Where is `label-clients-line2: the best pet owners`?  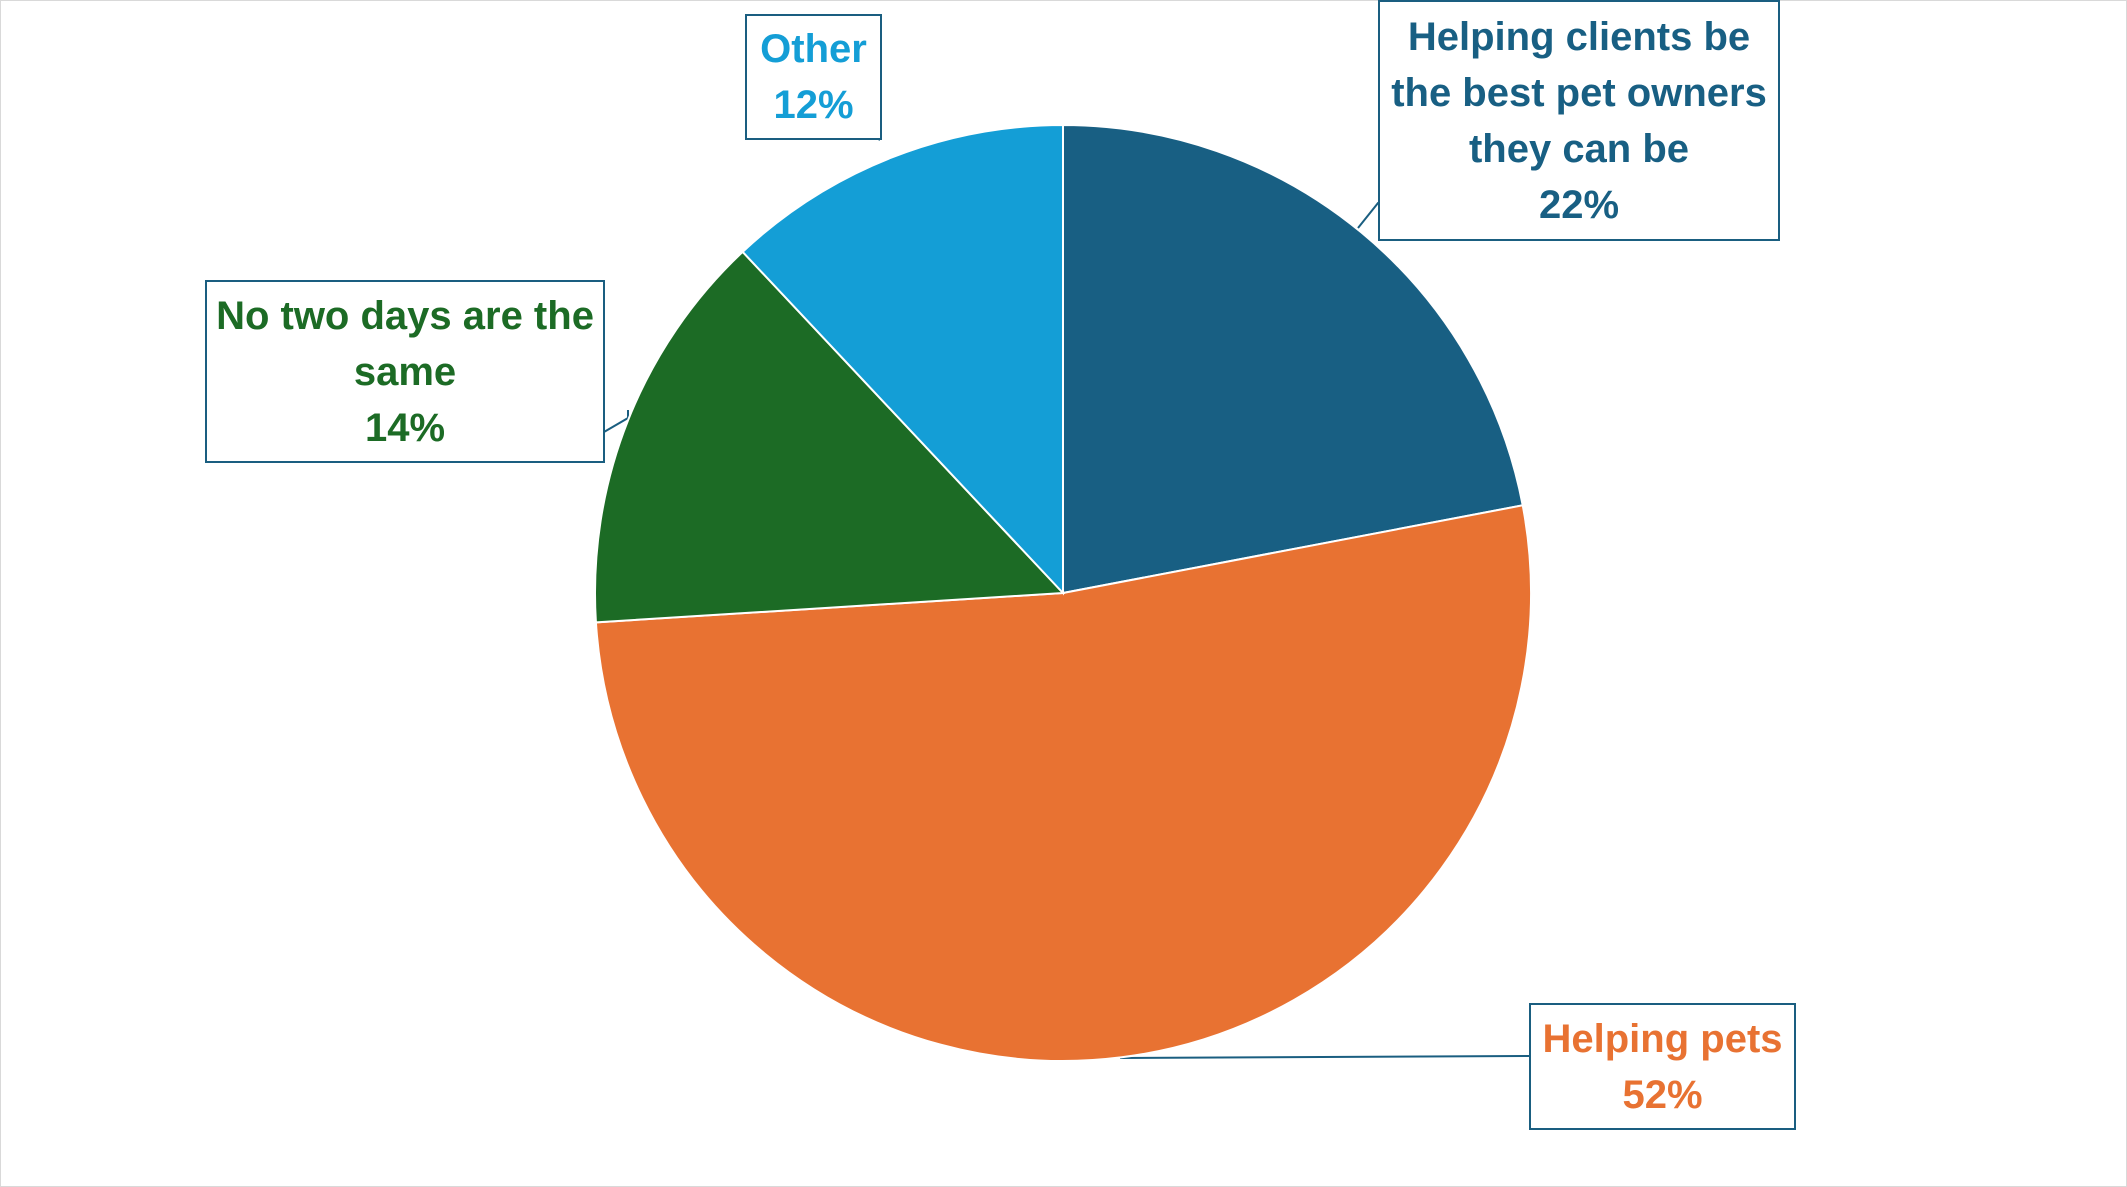 label-clients-line2: the best pet owners is located at coordinates (1579, 92).